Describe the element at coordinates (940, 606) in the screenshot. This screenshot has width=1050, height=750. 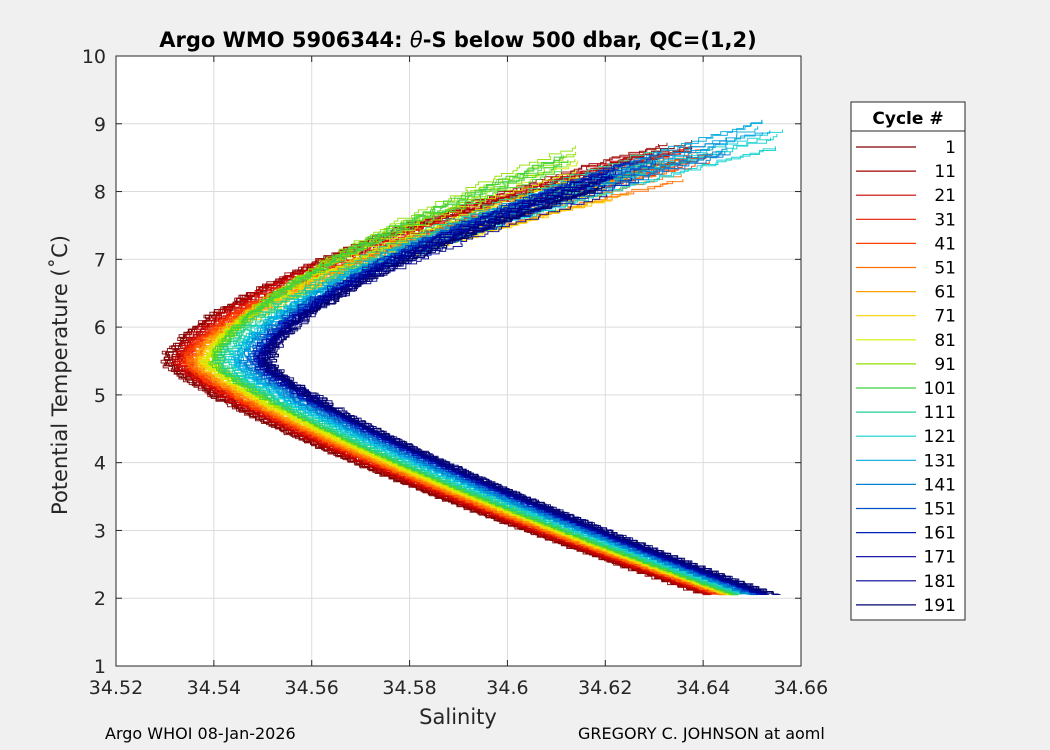
I see `legend-label-191: 191` at that location.